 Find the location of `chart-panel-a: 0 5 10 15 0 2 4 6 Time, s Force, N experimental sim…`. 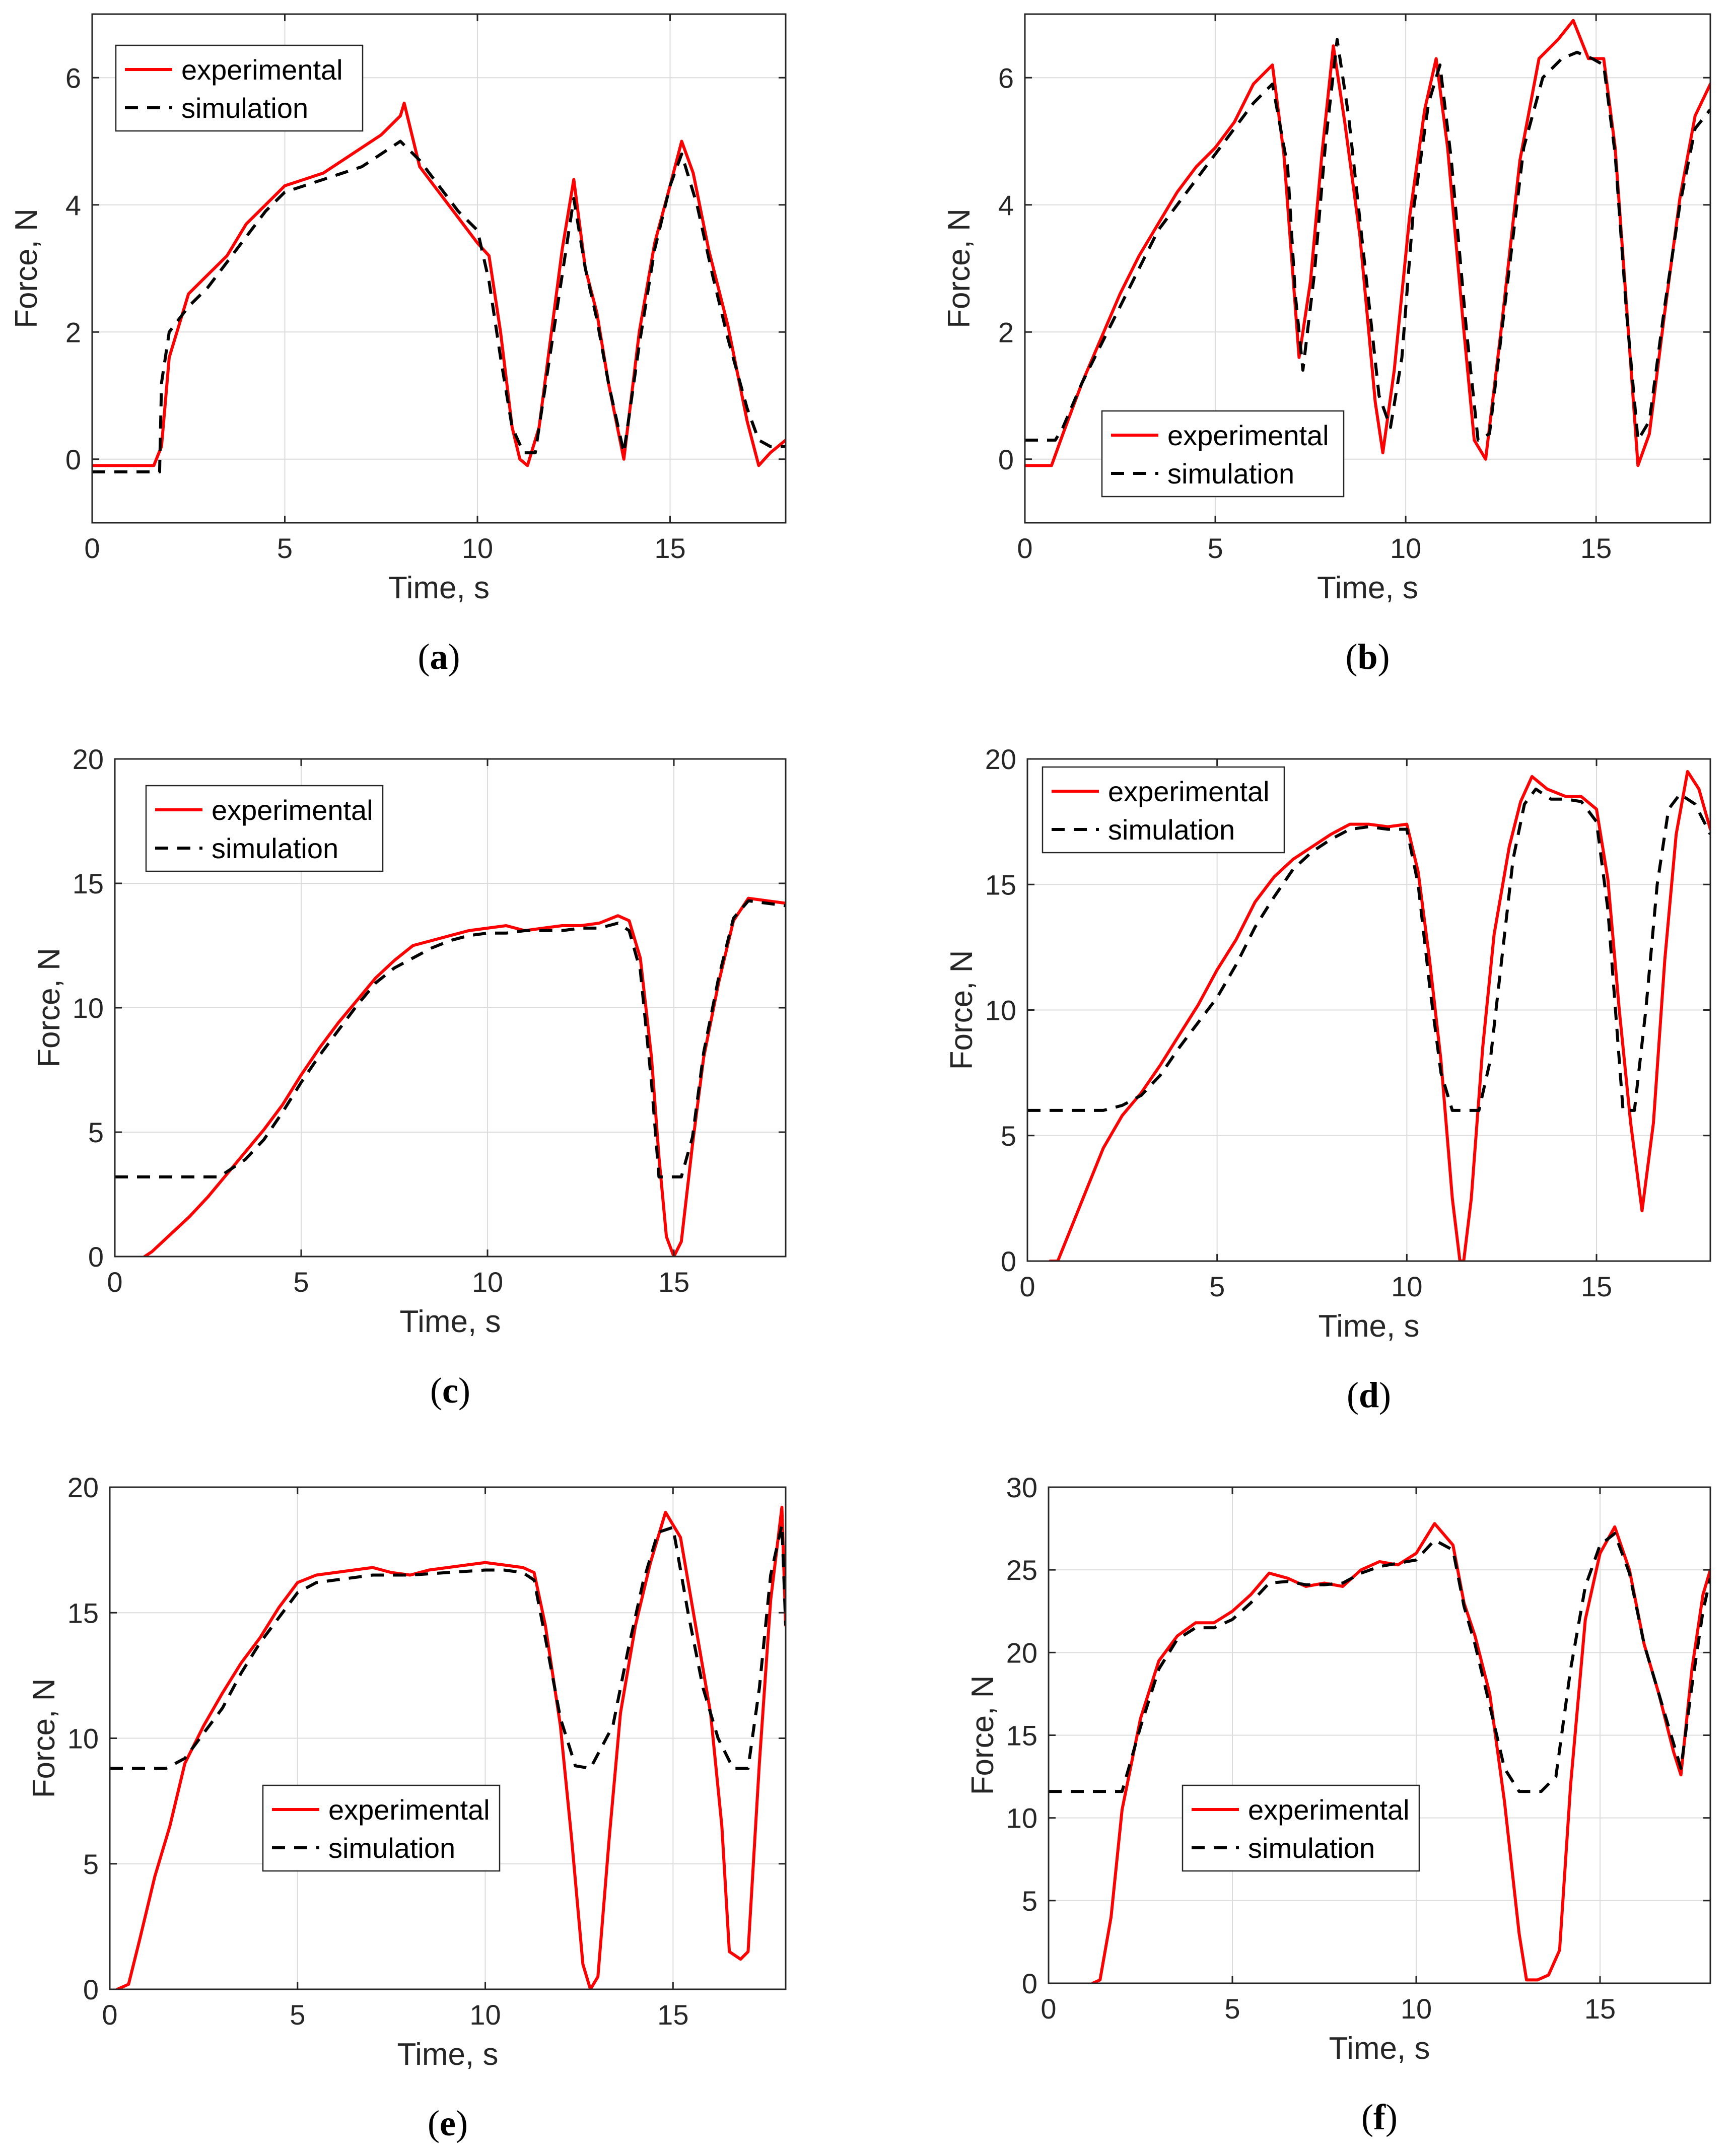

chart-panel-a: 0 5 10 15 0 2 4 6 Time, s Force, N experimental sim… is located at coordinates (398, 345).